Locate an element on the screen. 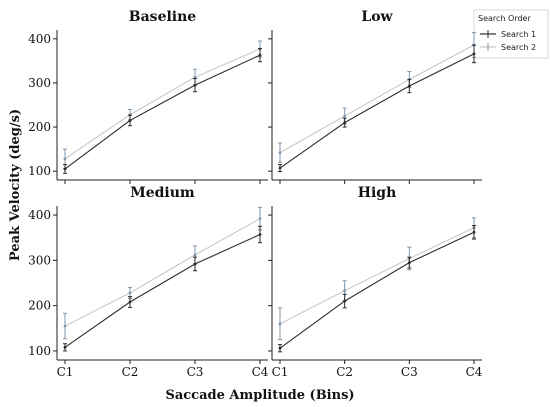 This screenshot has height=407, width=550. legend-label-search-1: Search 1 is located at coordinates (518, 34).